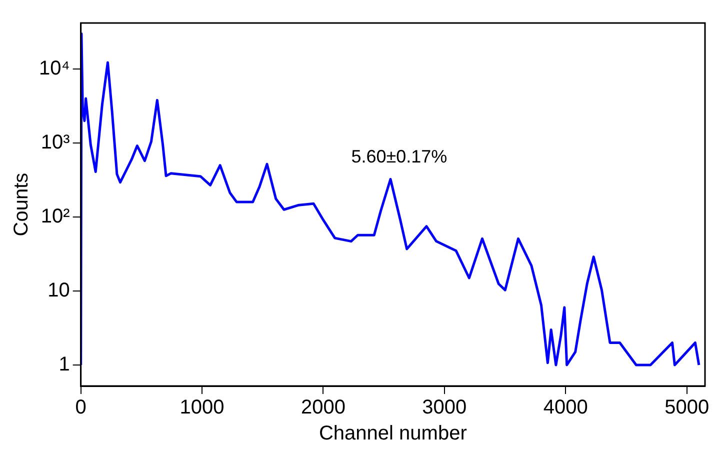  Describe the element at coordinates (55, 143) in the screenshot. I see `y-tick-label: 10³` at that location.